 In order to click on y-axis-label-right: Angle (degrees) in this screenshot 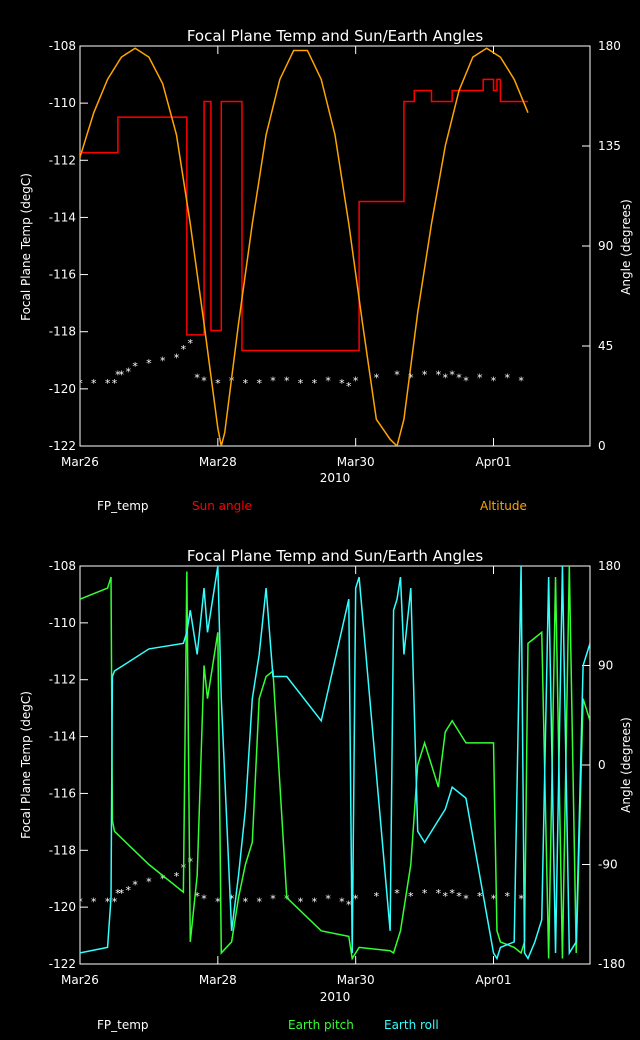, I will do `click(626, 247)`.